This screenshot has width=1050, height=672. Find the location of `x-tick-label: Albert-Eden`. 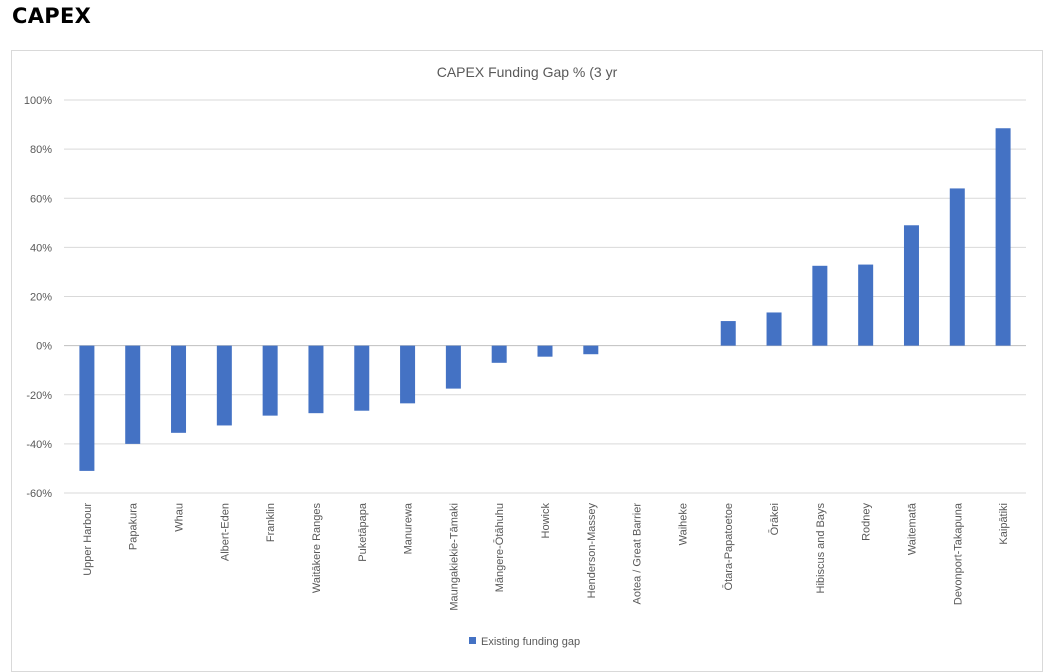

x-tick-label: Albert-Eden is located at coordinates (225, 532).